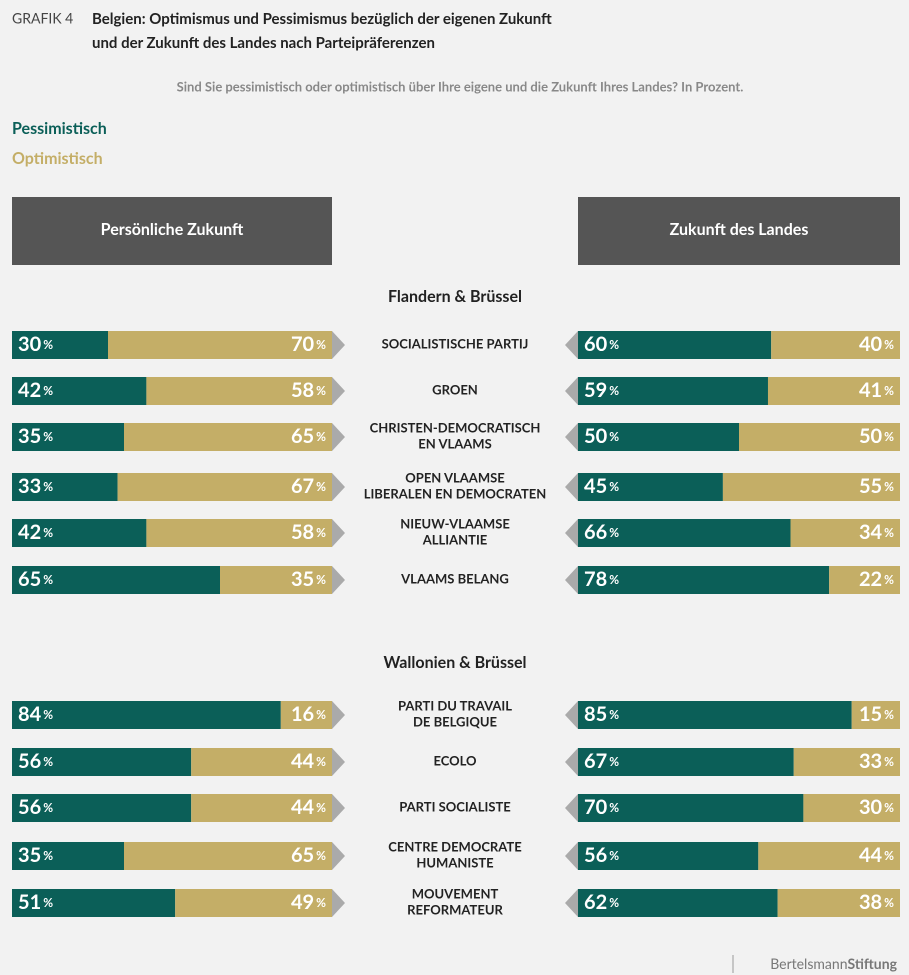 The height and width of the screenshot is (975, 909). What do you see at coordinates (595, 714) in the screenshot?
I see `value-number: 85` at bounding box center [595, 714].